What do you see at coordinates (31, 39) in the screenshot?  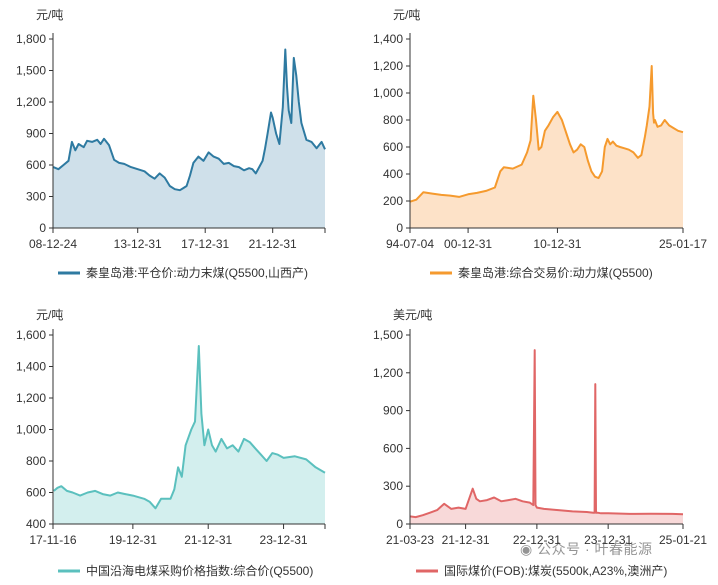 I see `y-tick-label: 1,800` at bounding box center [31, 39].